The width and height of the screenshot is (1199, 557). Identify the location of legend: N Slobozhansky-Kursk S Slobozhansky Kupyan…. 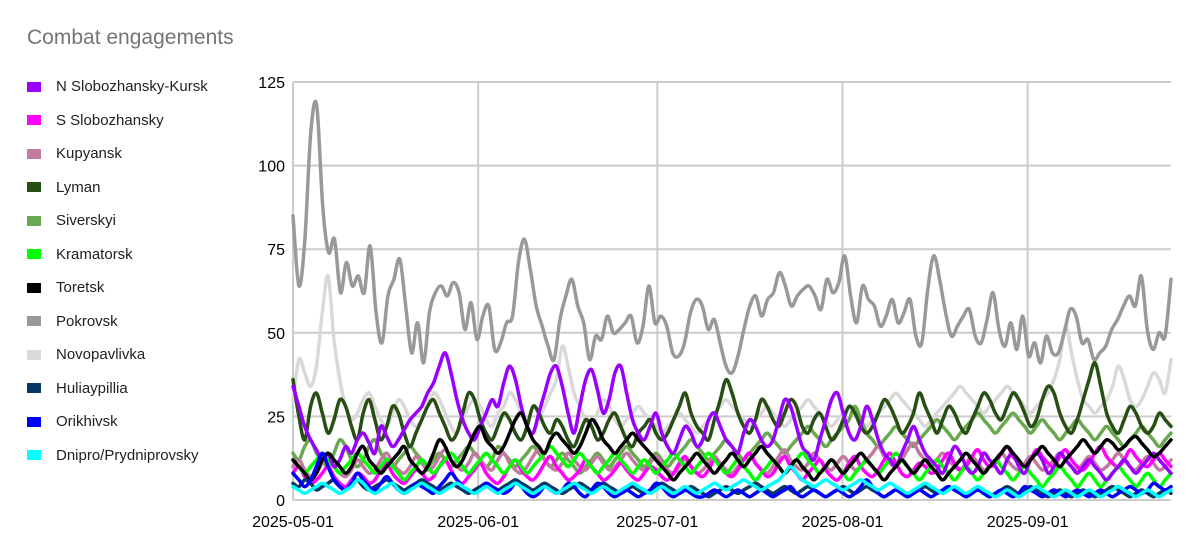
(117, 271).